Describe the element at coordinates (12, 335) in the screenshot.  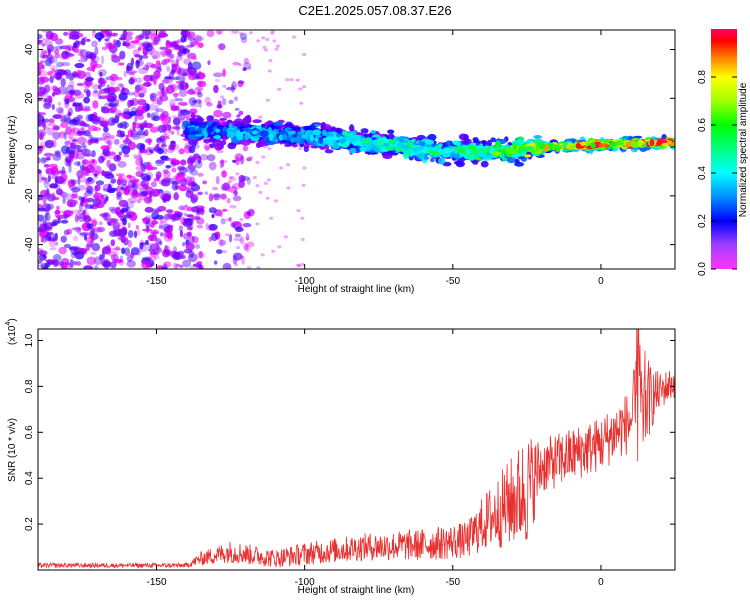
I see `snr-multiplier-base: (x10` at that location.